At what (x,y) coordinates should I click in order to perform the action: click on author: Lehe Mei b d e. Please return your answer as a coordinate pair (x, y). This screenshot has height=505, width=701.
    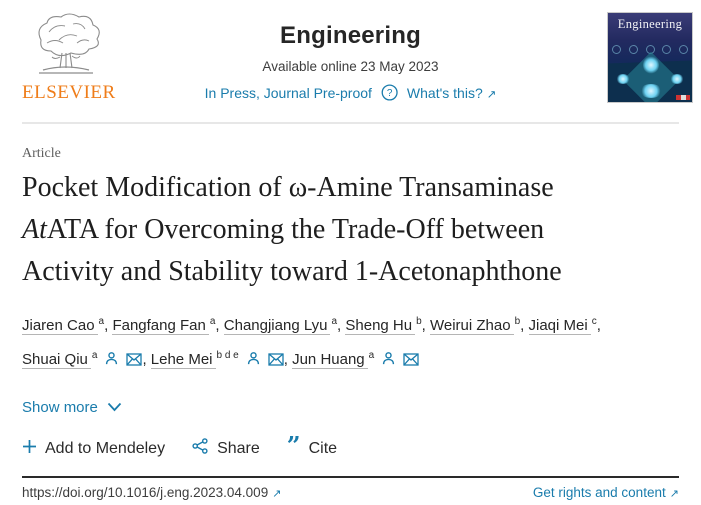
    Looking at the image, I should click on (221, 359).